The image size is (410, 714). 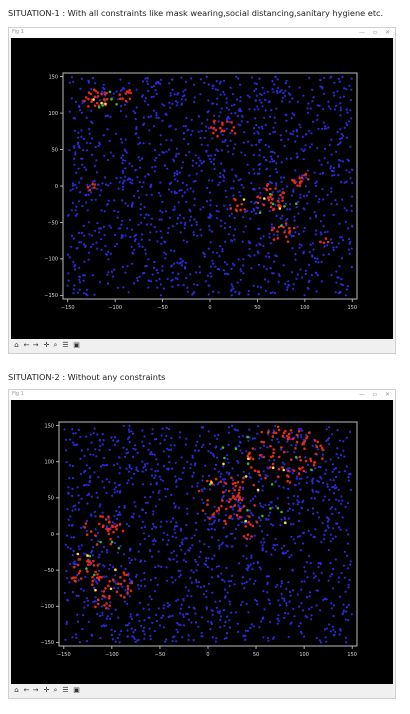 What do you see at coordinates (104, 530) in the screenshot?
I see `infected-cluster` at bounding box center [104, 530].